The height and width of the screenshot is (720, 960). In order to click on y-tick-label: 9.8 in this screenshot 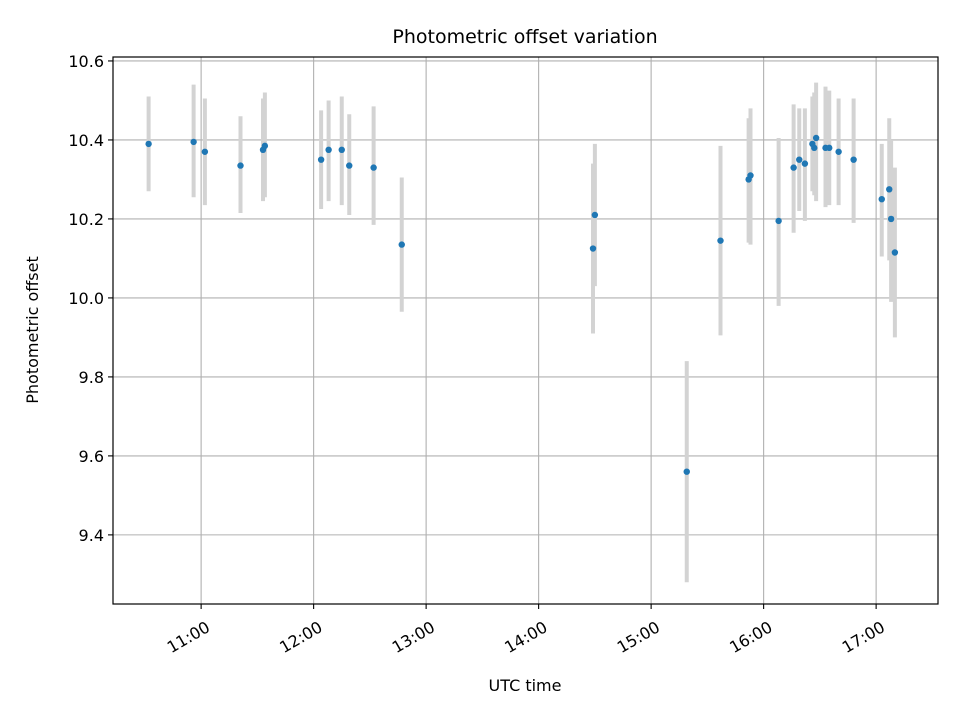, I will do `click(91, 377)`.